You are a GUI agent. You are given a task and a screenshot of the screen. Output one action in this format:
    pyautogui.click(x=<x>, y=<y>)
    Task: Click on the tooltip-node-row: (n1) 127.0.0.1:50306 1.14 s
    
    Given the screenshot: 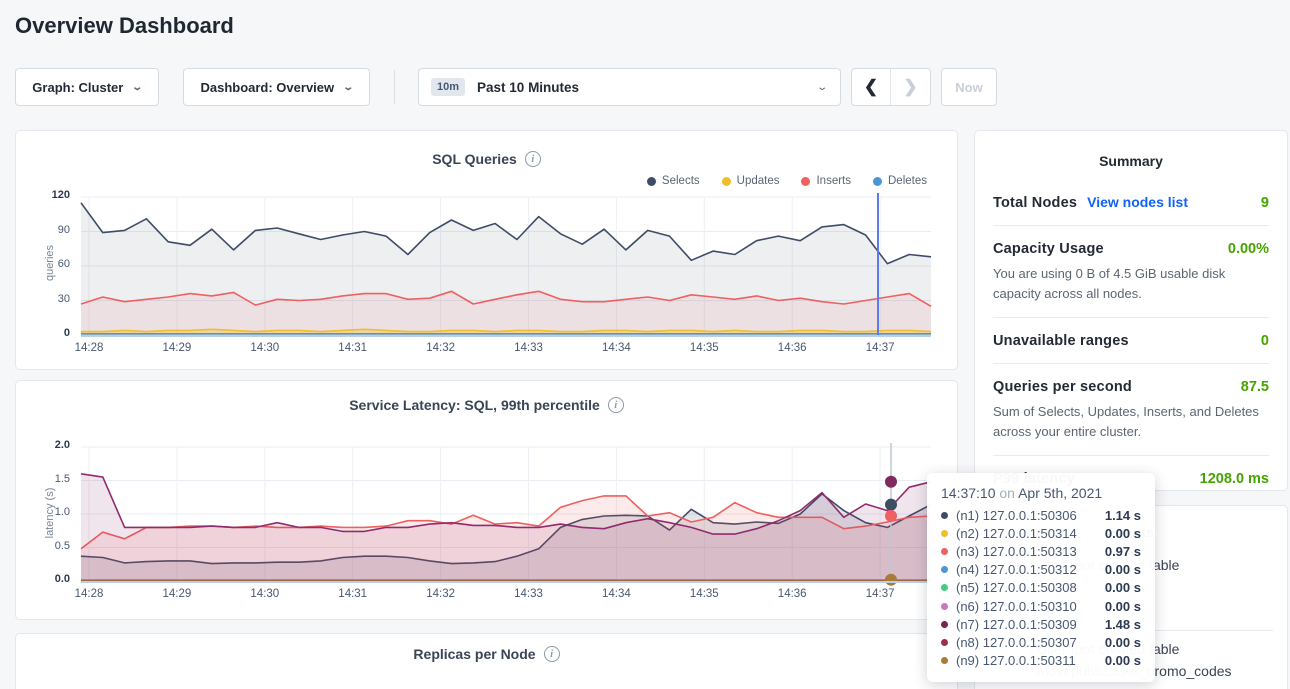 What is the action you would take?
    pyautogui.click(x=1041, y=515)
    